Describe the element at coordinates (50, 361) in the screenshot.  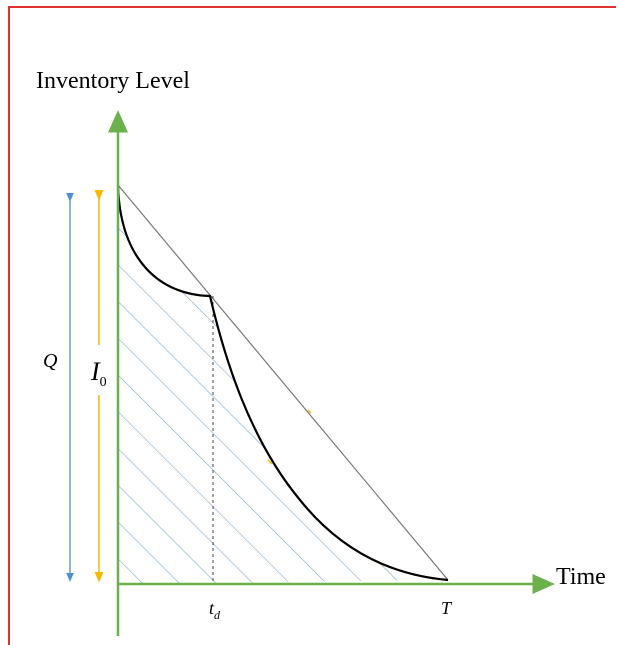
I see `q-label: Q` at that location.